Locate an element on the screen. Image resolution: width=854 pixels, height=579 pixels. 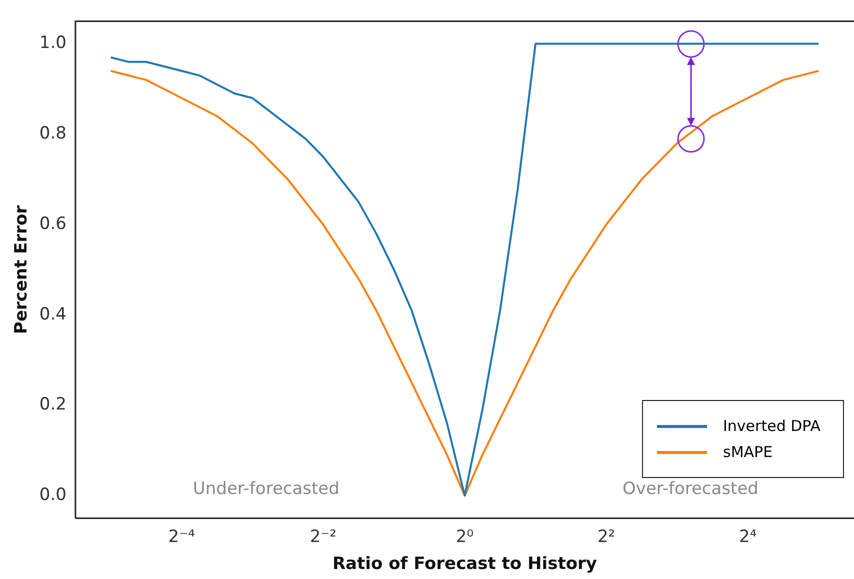
y-tick-label: 0.4 is located at coordinates (52, 314).